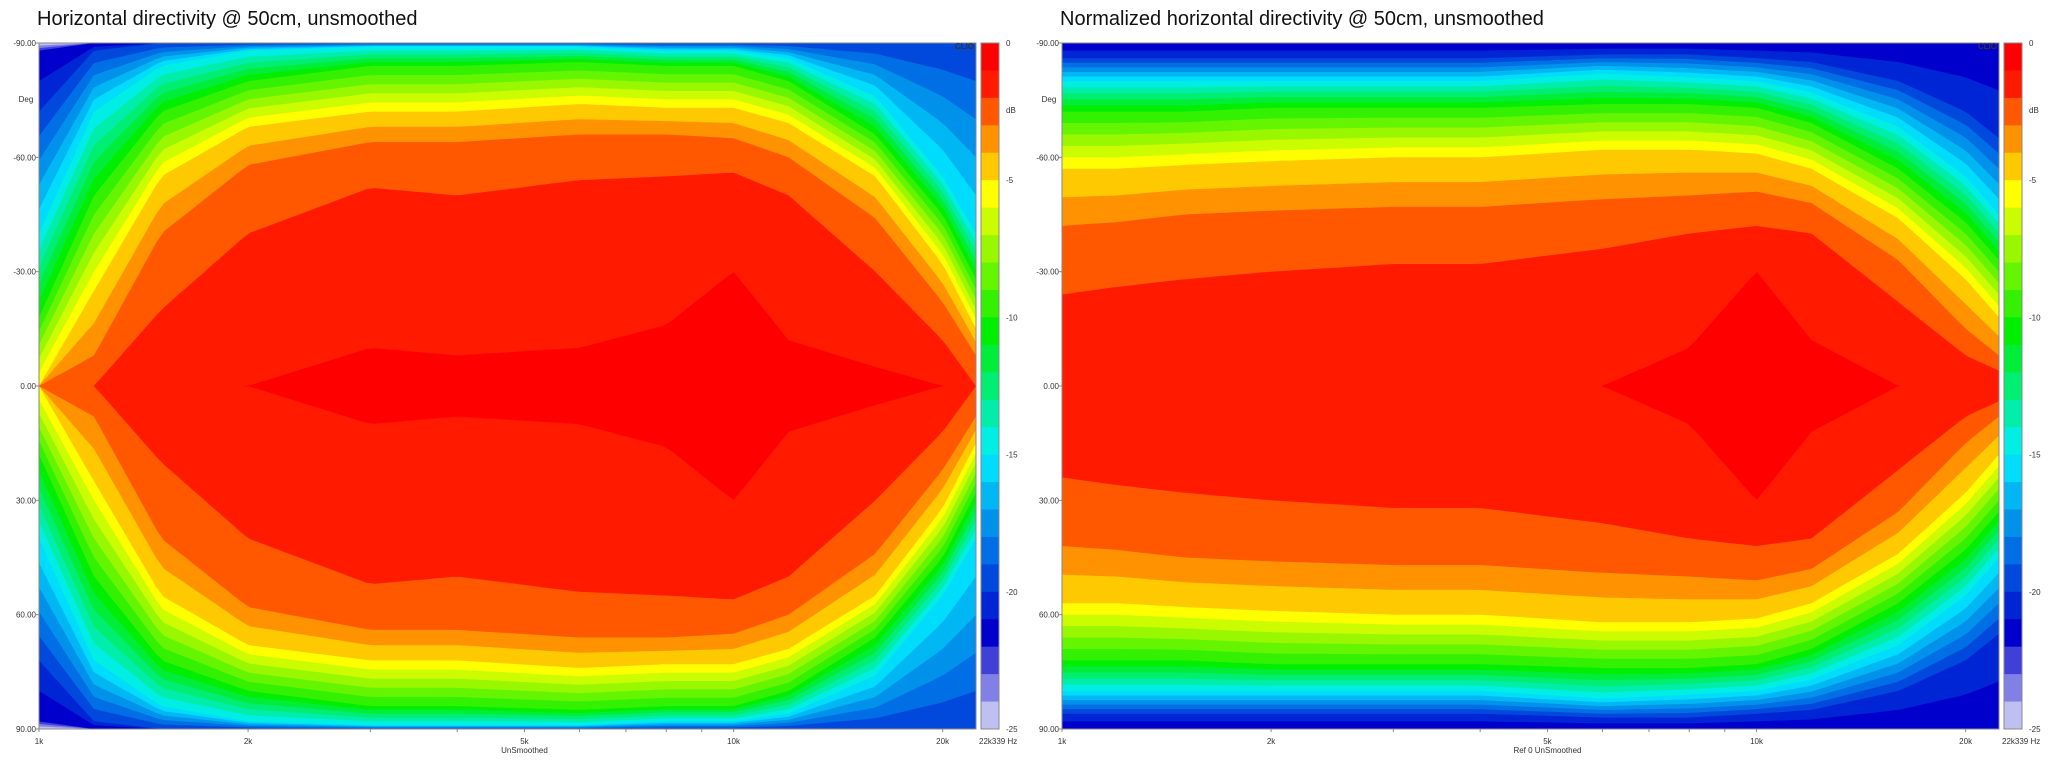  What do you see at coordinates (524, 750) in the screenshot?
I see `x-axis-label: UnSmoothed` at bounding box center [524, 750].